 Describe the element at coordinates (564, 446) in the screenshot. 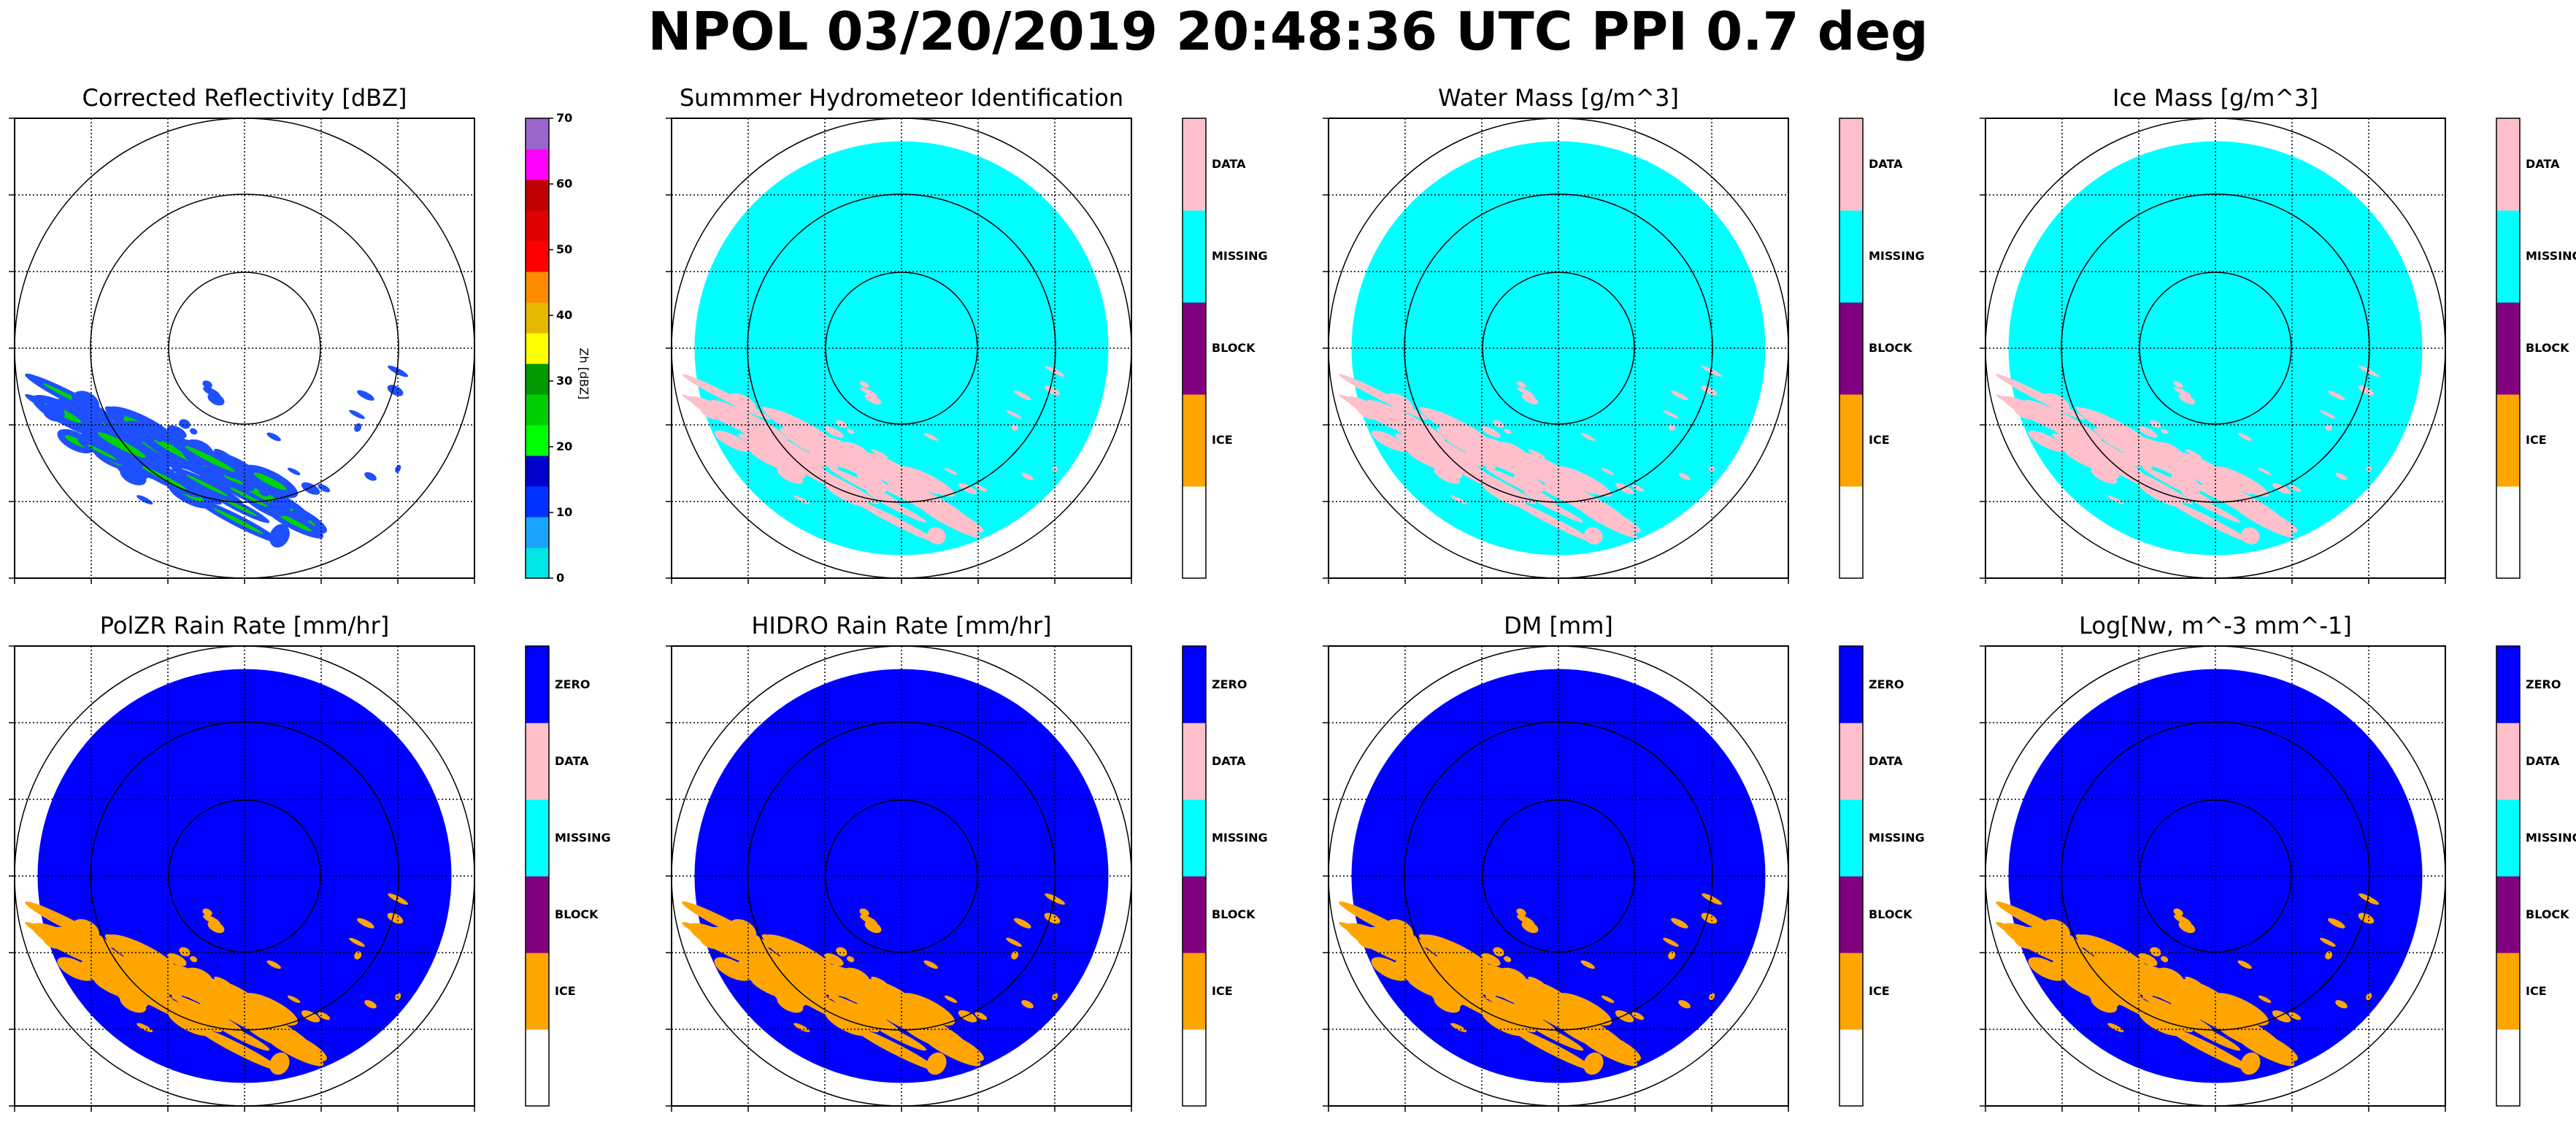

I see `colorbar-tick-label: 20` at that location.